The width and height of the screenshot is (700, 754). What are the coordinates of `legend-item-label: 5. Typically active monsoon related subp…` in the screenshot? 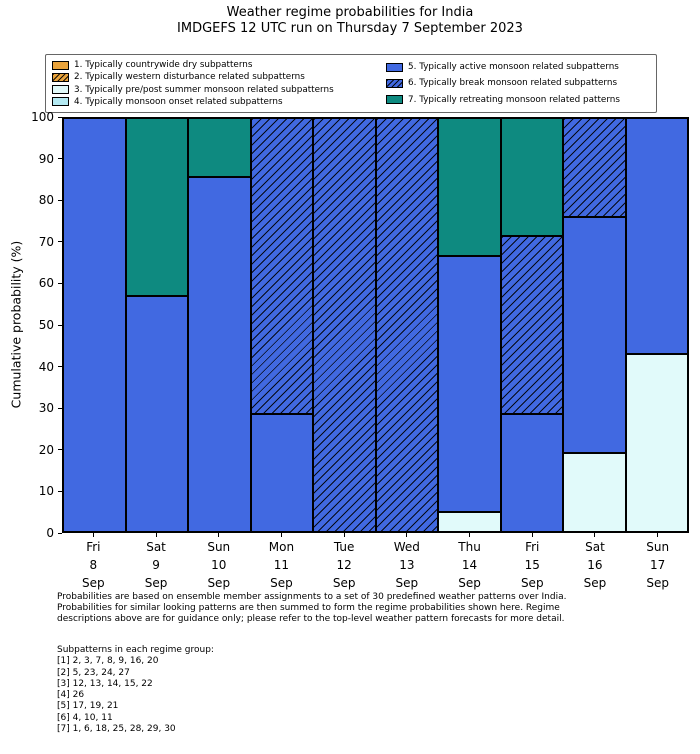 It's located at (513, 67).